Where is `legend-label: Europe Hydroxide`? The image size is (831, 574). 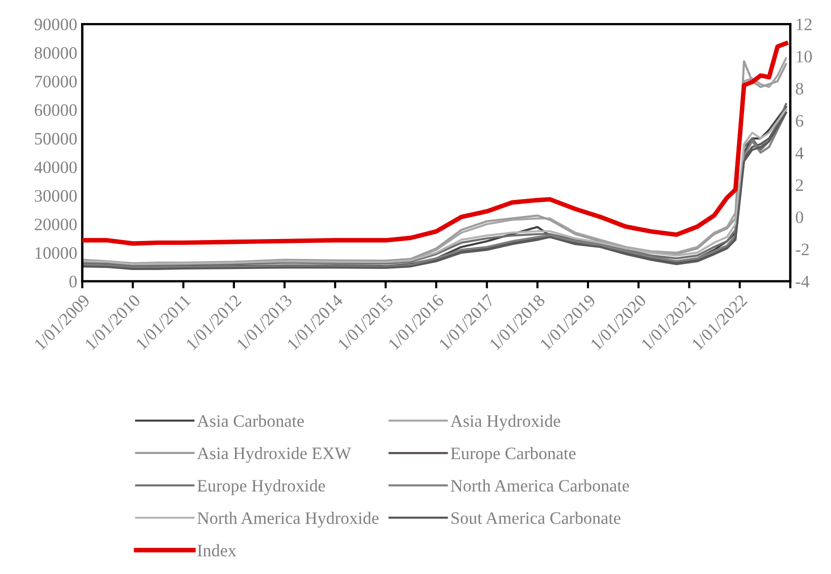
legend-label: Europe Hydroxide is located at coordinates (261, 487).